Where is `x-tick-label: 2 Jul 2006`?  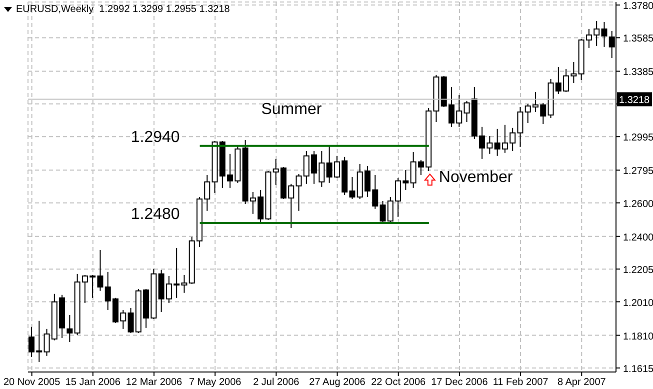 x-tick-label: 2 Jul 2006 is located at coordinates (276, 382).